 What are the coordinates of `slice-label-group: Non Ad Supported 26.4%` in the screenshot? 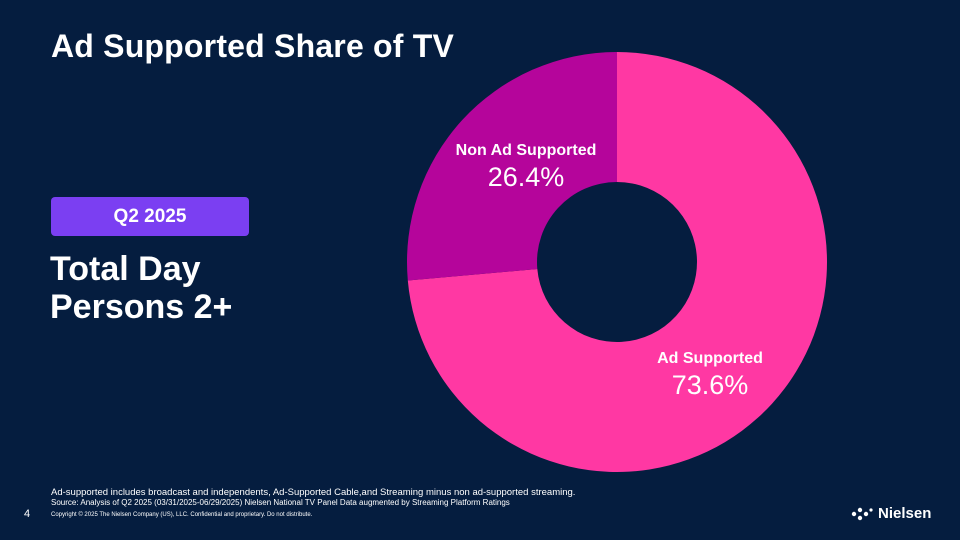 It's located at (526, 167).